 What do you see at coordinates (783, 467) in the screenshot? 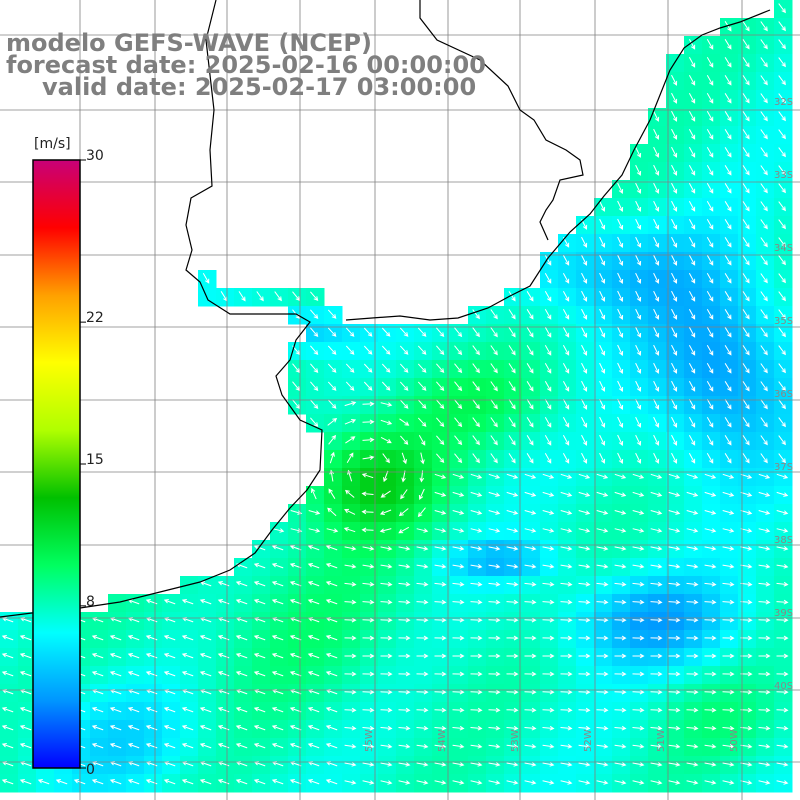
I see `latitude-label: 37S` at bounding box center [783, 467].